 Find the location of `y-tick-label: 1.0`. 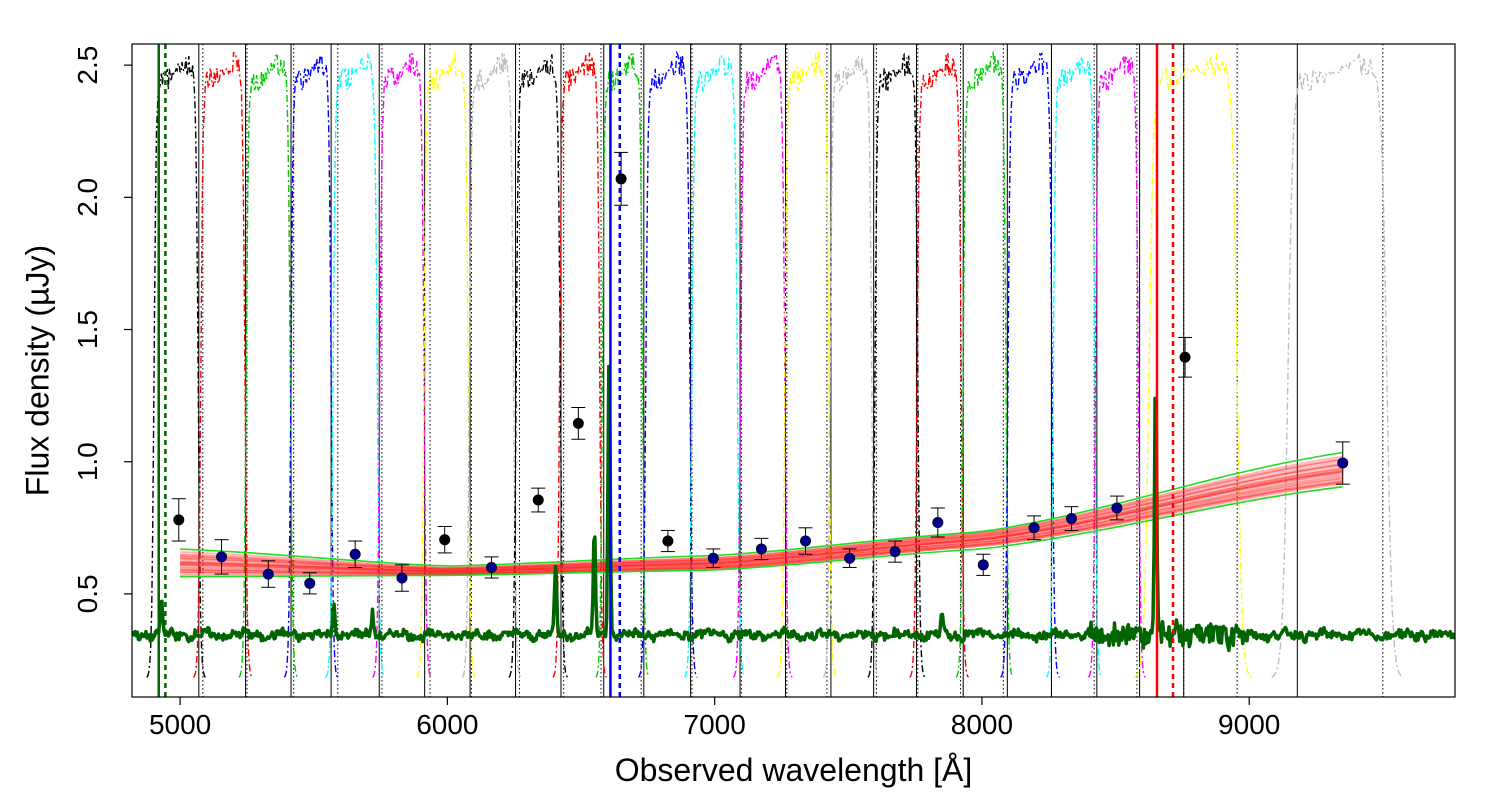

y-tick-label: 1.0 is located at coordinates (87, 461).